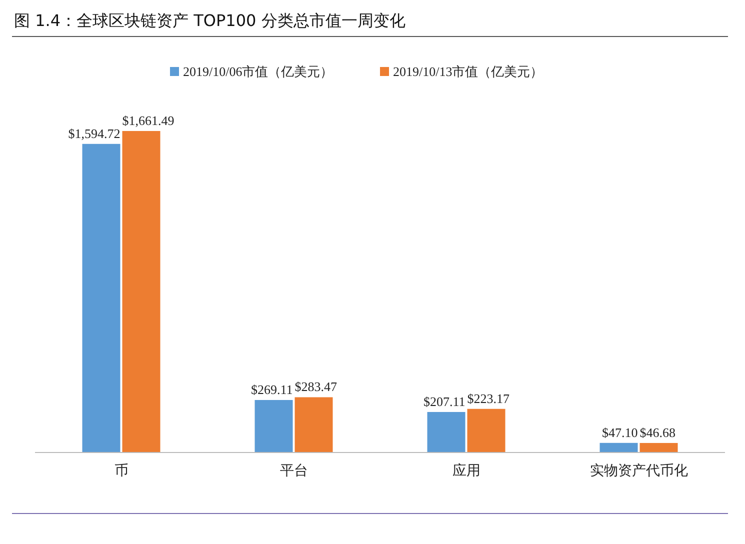  I want to click on legend-label: 2019/10/13市值（亿美元）, so click(468, 71).